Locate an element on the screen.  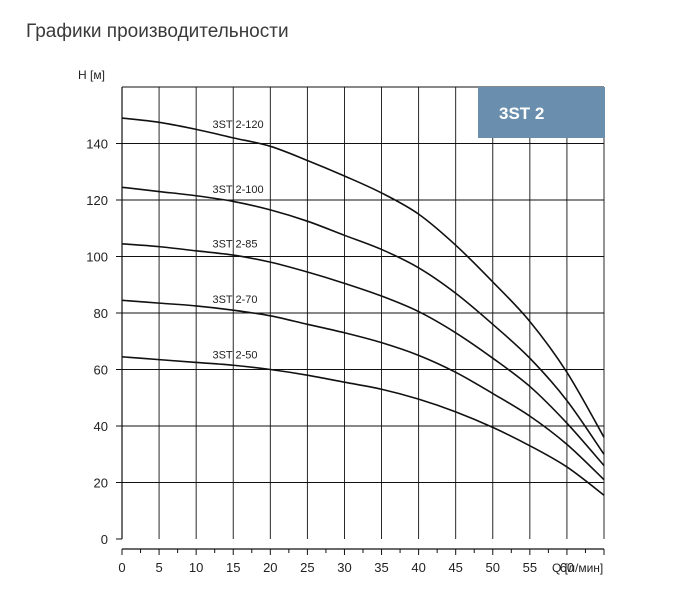
x-tick-label: 0 is located at coordinates (121, 567).